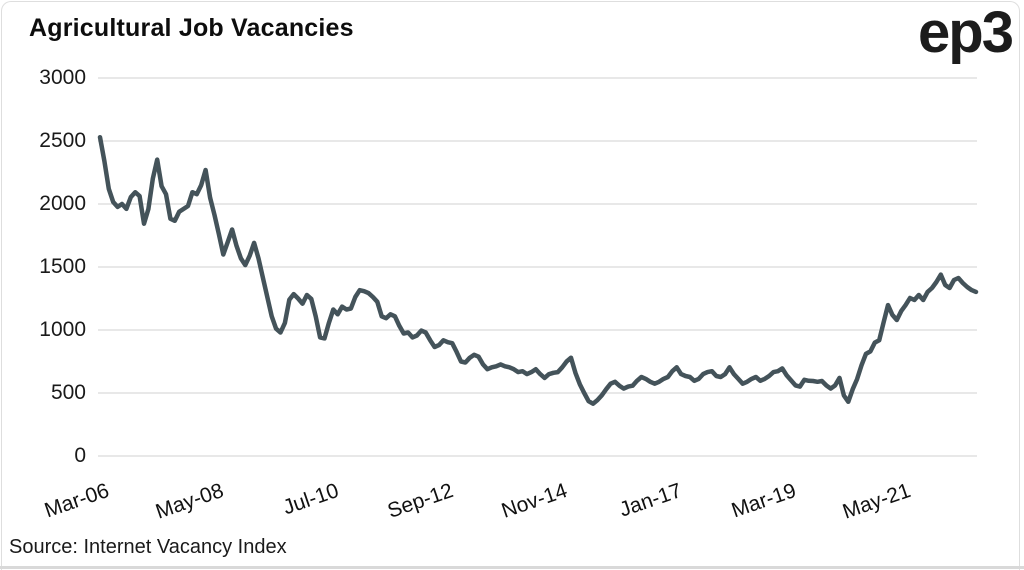 The width and height of the screenshot is (1024, 570). What do you see at coordinates (191, 28) in the screenshot?
I see `chart-title: Agricultural Job Vacancies` at bounding box center [191, 28].